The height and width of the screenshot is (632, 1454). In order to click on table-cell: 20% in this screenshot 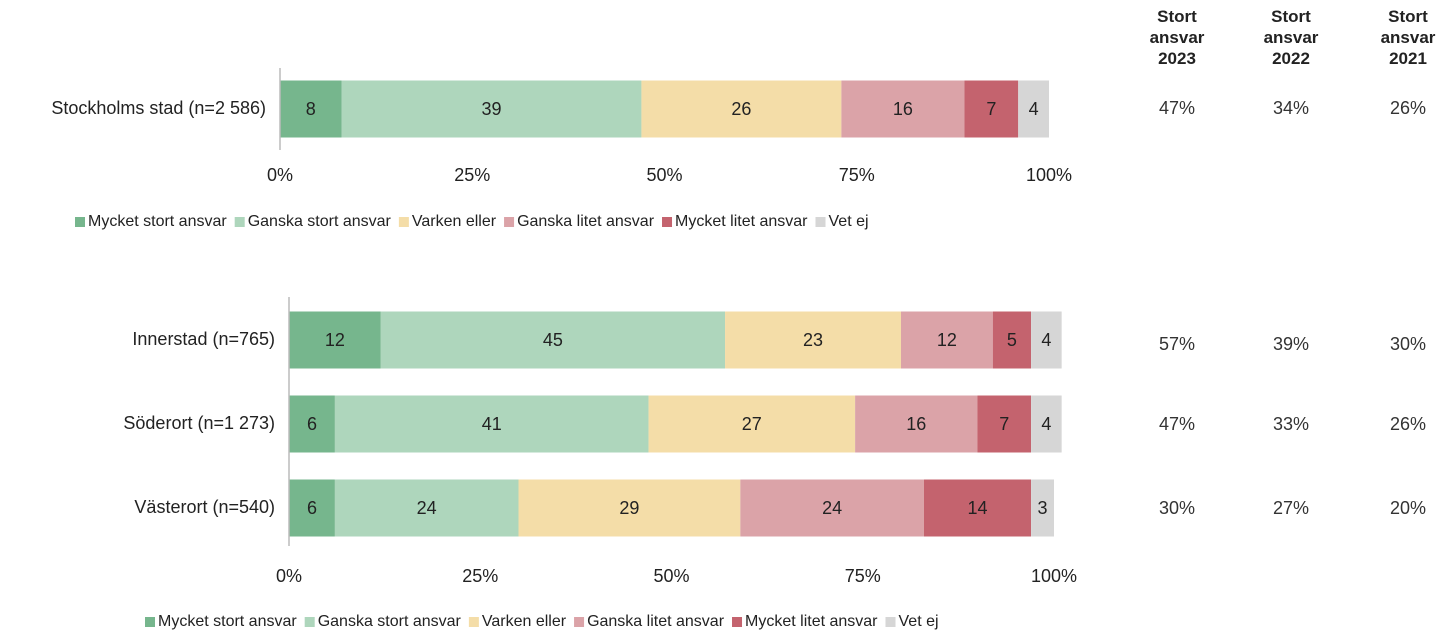, I will do `click(1408, 508)`.